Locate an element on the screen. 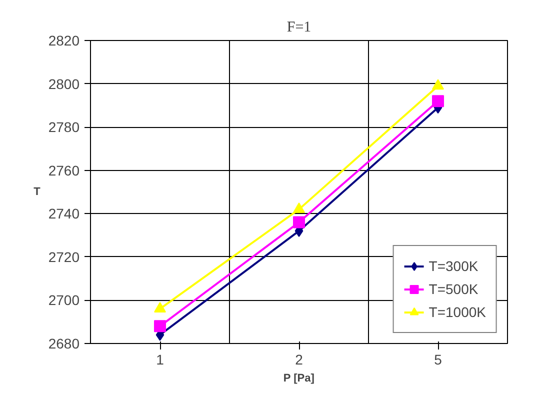 The image size is (557, 403). y-axis-title: T is located at coordinates (37, 192).